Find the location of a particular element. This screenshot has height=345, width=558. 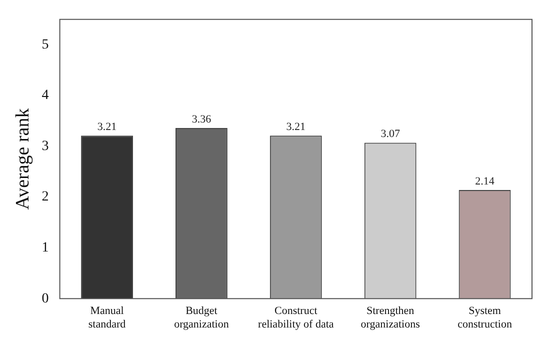

y-tick-label: 1 is located at coordinates (45, 248).